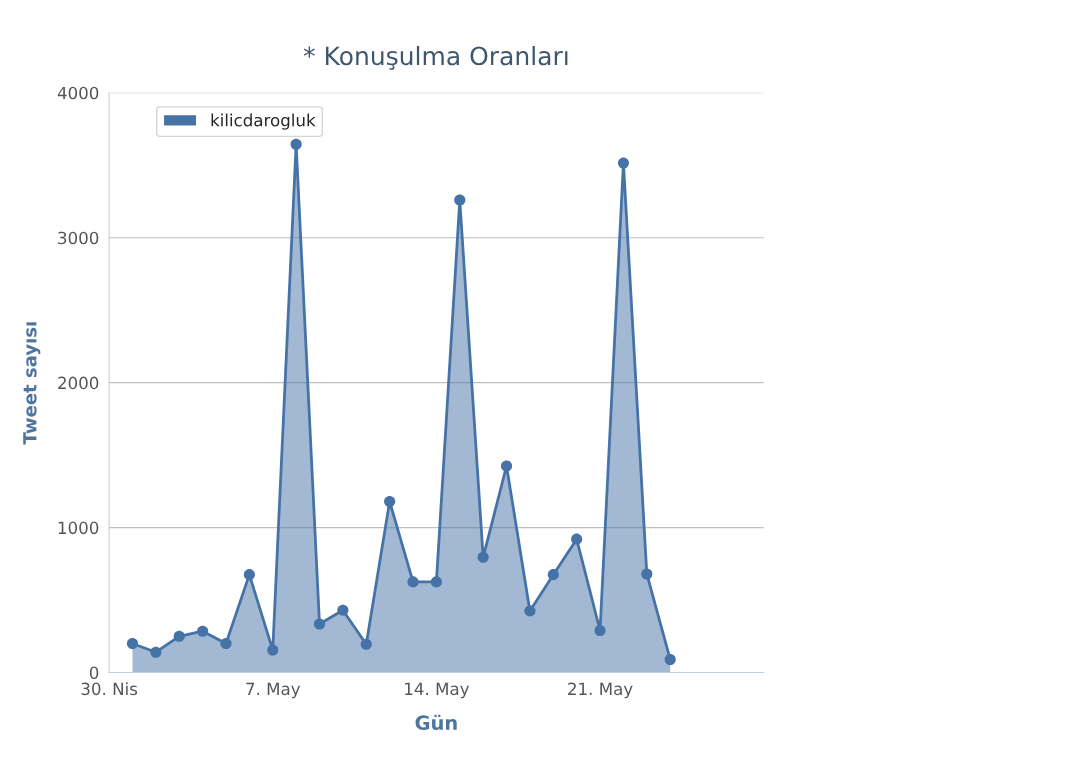 This screenshot has width=1091, height=773. What do you see at coordinates (436, 722) in the screenshot?
I see `x-axis-title: Gün` at bounding box center [436, 722].